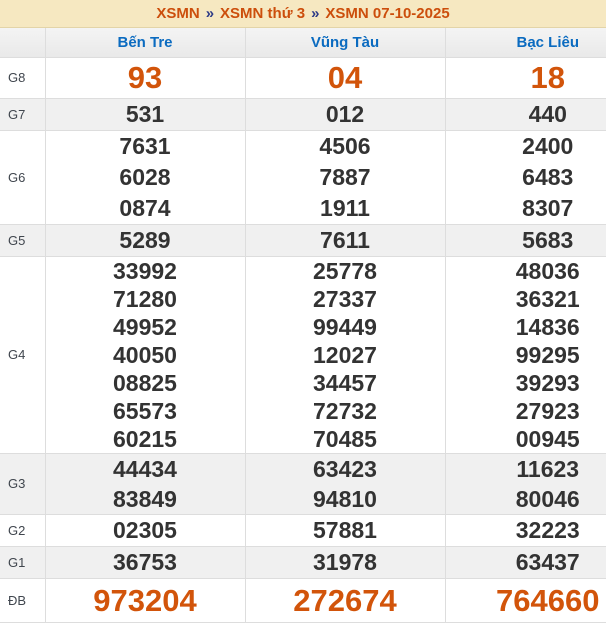 The width and height of the screenshot is (606, 624). I want to click on prize-number: 99295, so click(547, 354).